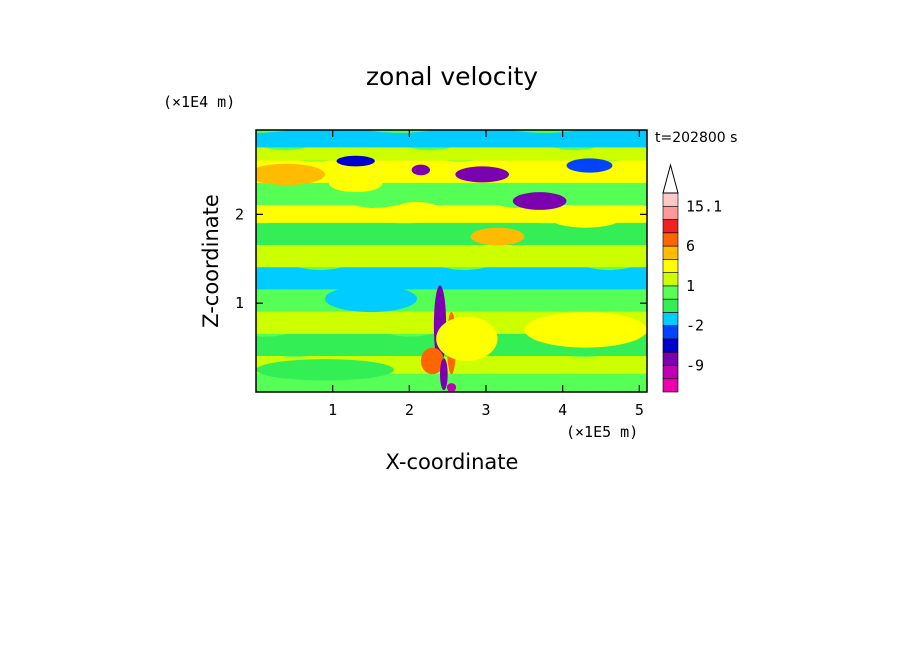  What do you see at coordinates (670, 178) in the screenshot?
I see `colorbar-max-arrow` at bounding box center [670, 178].